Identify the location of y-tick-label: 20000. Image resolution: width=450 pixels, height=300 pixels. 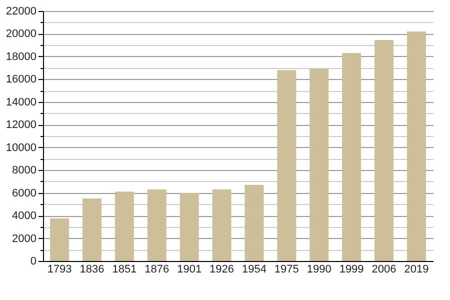
(21, 34).